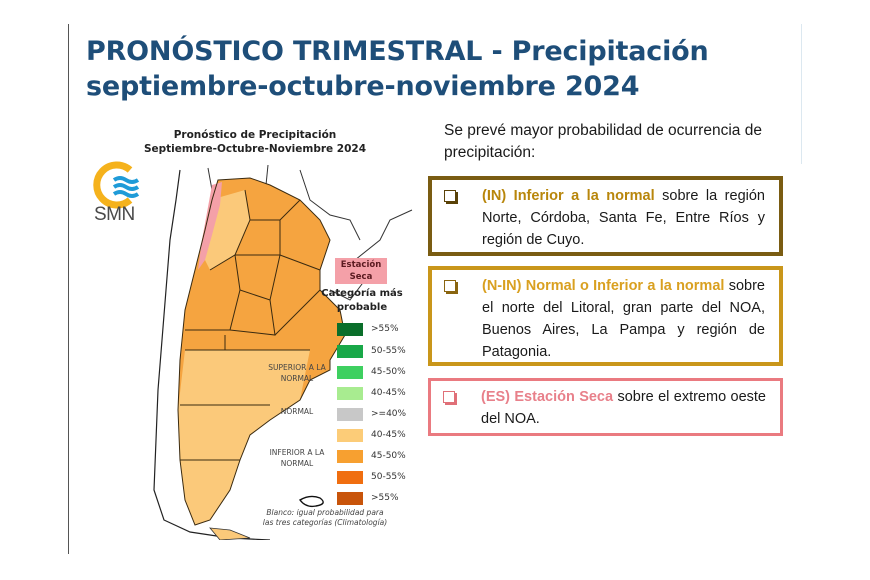 The image size is (870, 580). What do you see at coordinates (116, 185) in the screenshot?
I see `smn-logo-icon` at bounding box center [116, 185].